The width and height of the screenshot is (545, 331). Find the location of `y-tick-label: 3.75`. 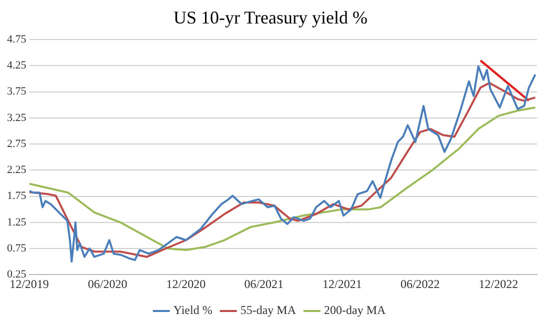

y-tick-label: 3.75 is located at coordinates (17, 92).